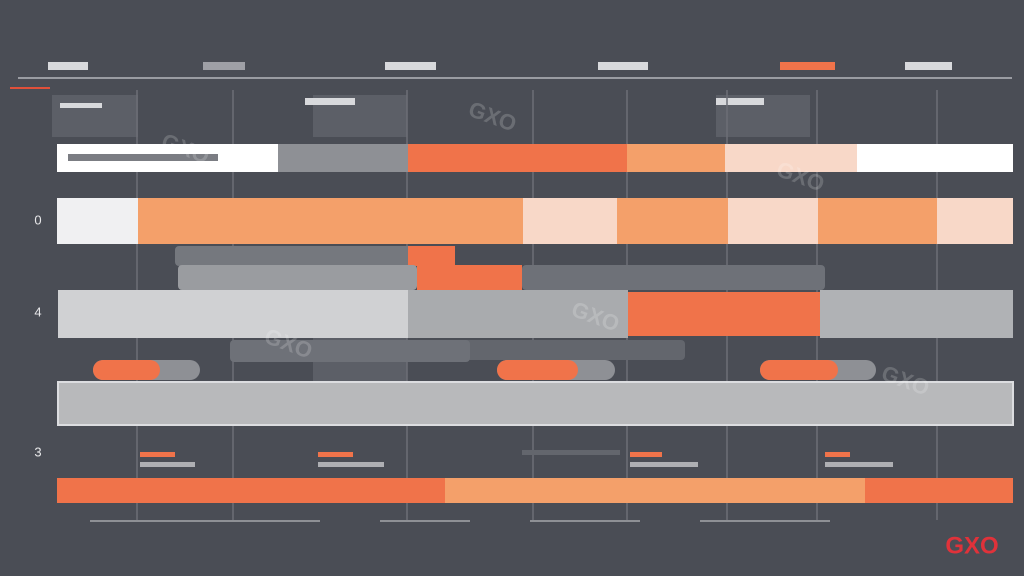  Describe the element at coordinates (516, 458) in the screenshot. I see `notes` at that location.